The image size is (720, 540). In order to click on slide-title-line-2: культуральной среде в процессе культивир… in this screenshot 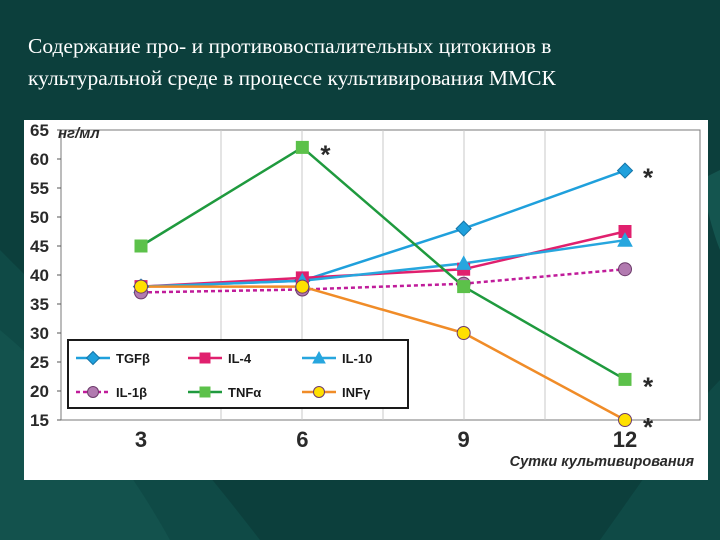, I will do `click(292, 78)`.